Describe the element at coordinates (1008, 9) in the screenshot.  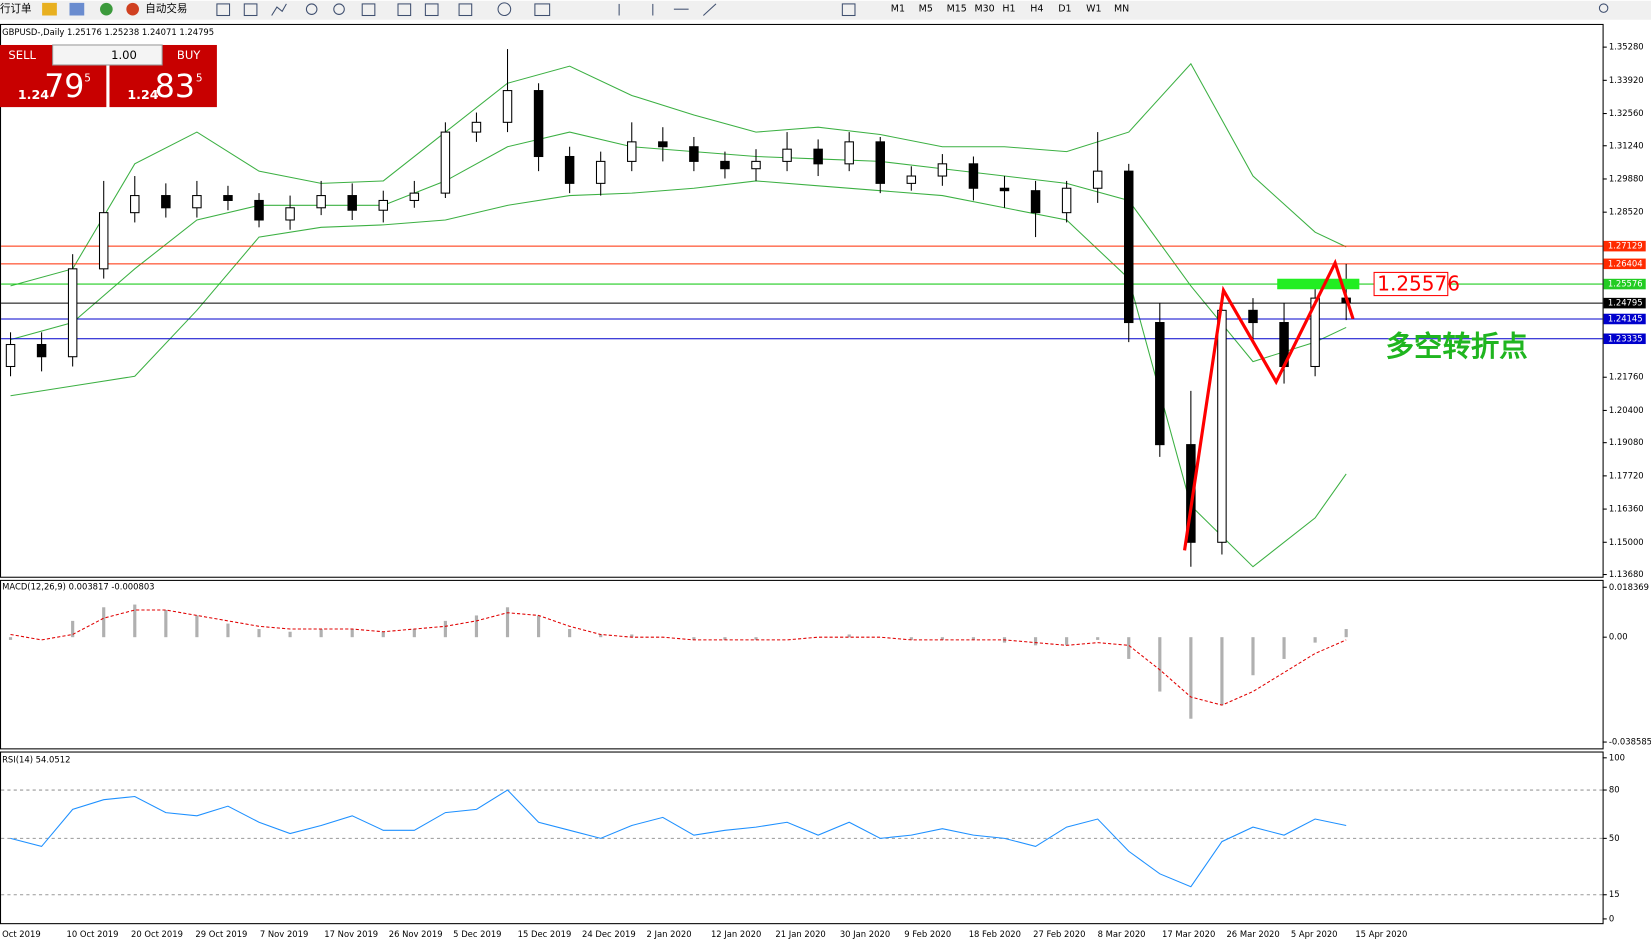
I see `timeframe: H1` at that location.